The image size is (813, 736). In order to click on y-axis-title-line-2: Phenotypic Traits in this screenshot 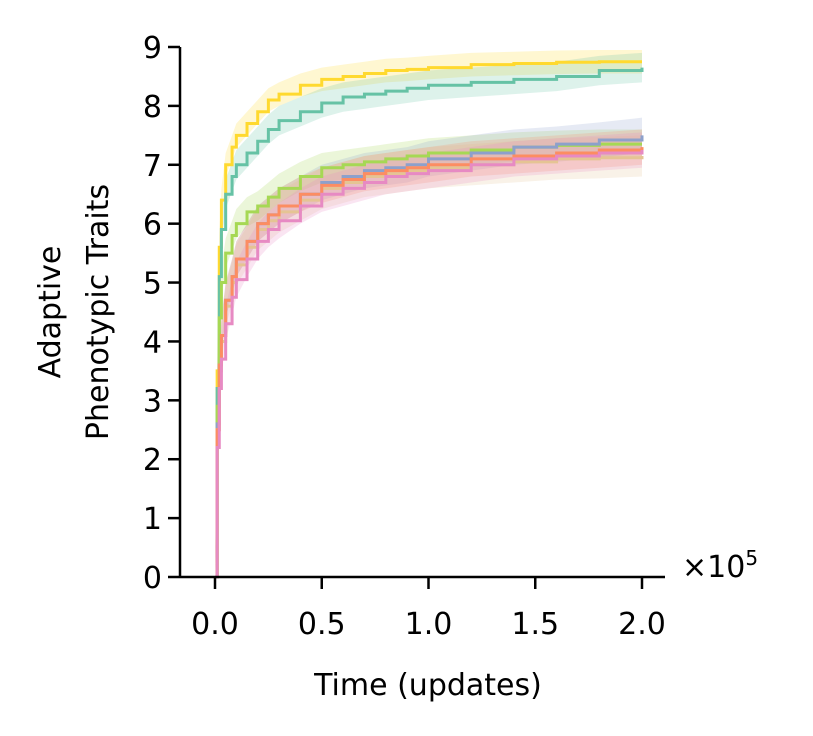, I will do `click(98, 312)`.